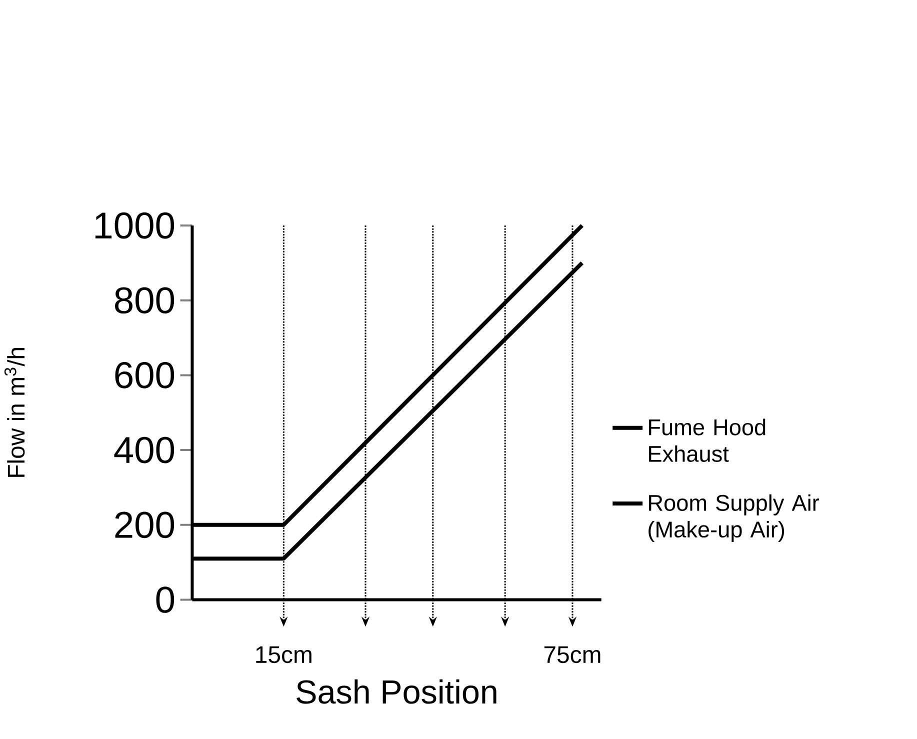 This screenshot has width=917, height=739. I want to click on y-tick-label: 400, so click(144, 450).